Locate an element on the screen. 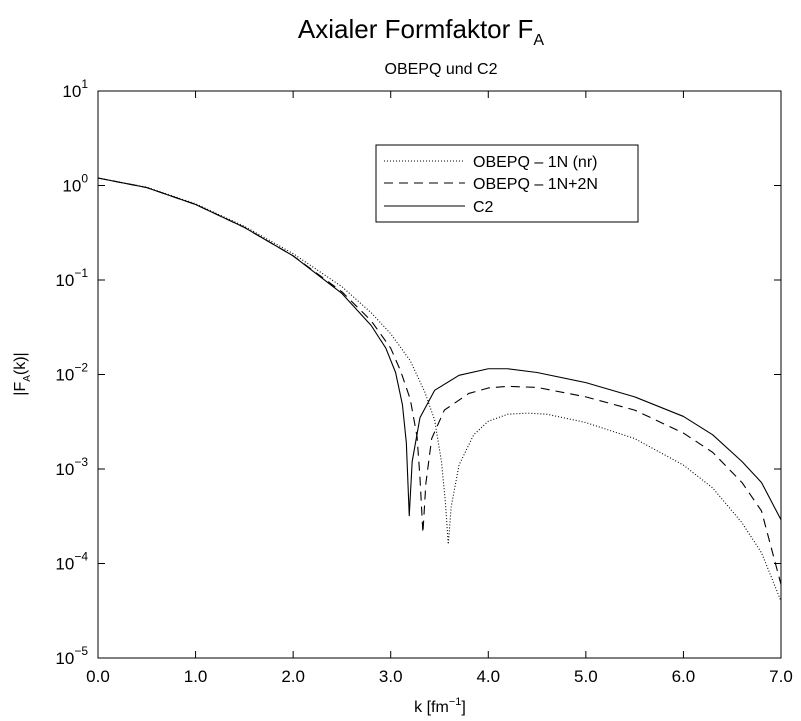  x-tick-label: 7.0 is located at coordinates (781, 676).